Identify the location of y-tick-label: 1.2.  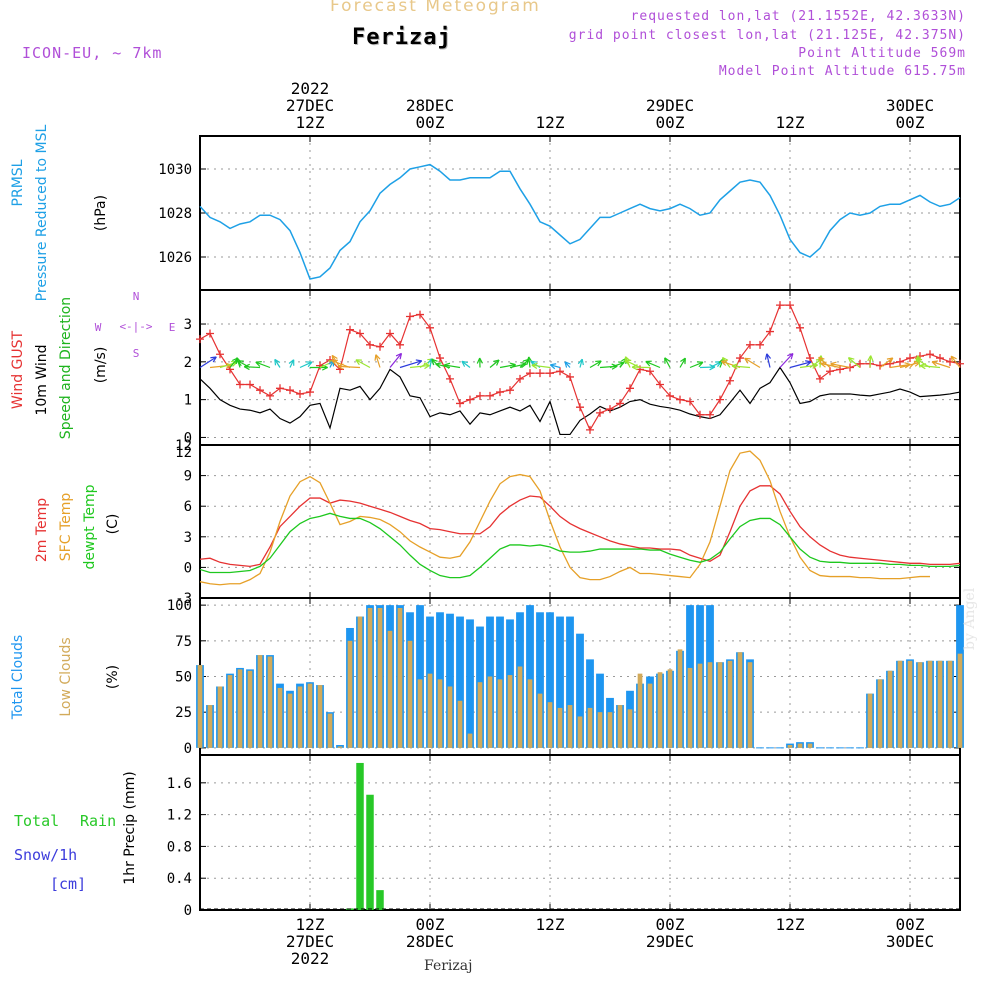
(179, 816).